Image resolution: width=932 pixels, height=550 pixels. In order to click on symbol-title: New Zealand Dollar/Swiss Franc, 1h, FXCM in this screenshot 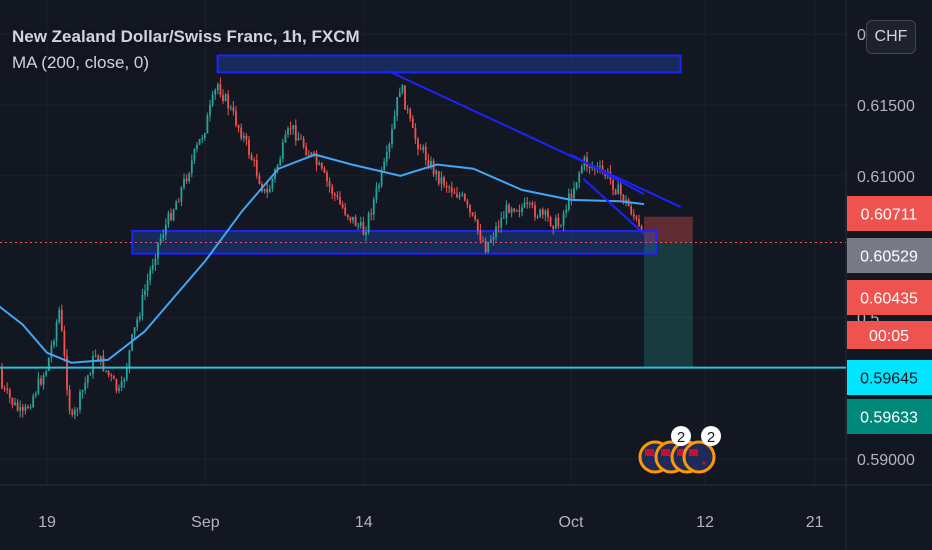, I will do `click(186, 36)`.